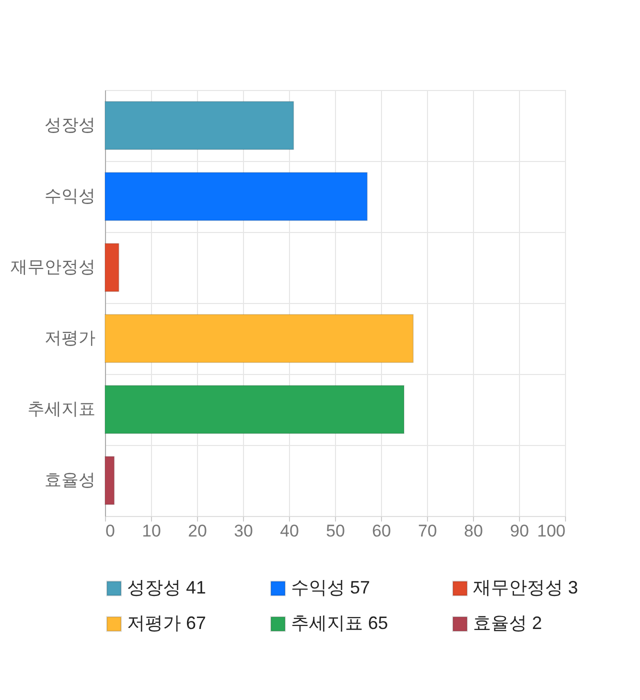  What do you see at coordinates (62, 409) in the screenshot?
I see `y-tick-label: 추세지표` at bounding box center [62, 409].